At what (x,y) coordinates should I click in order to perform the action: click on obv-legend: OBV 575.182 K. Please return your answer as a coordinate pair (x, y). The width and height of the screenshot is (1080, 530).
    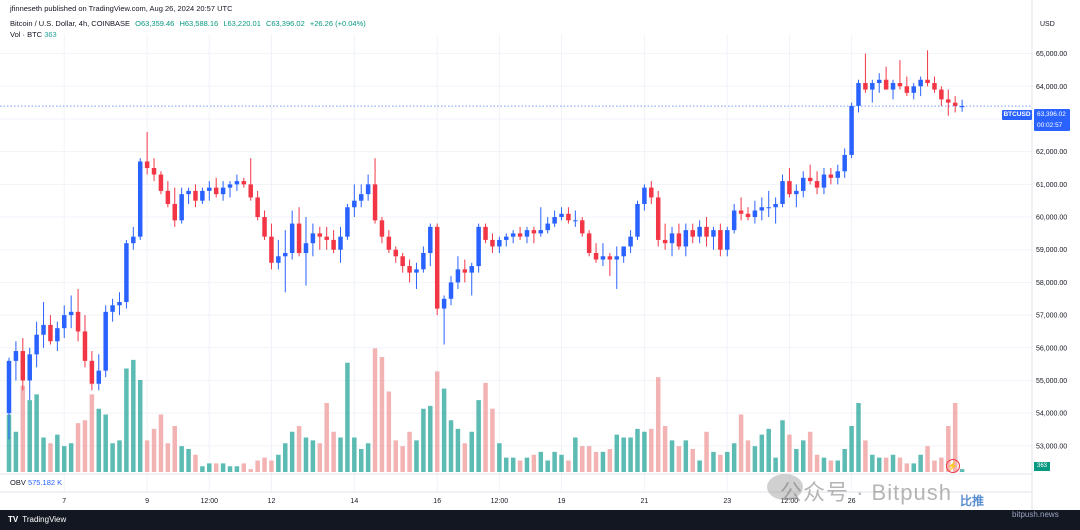
    Looking at the image, I should click on (36, 482).